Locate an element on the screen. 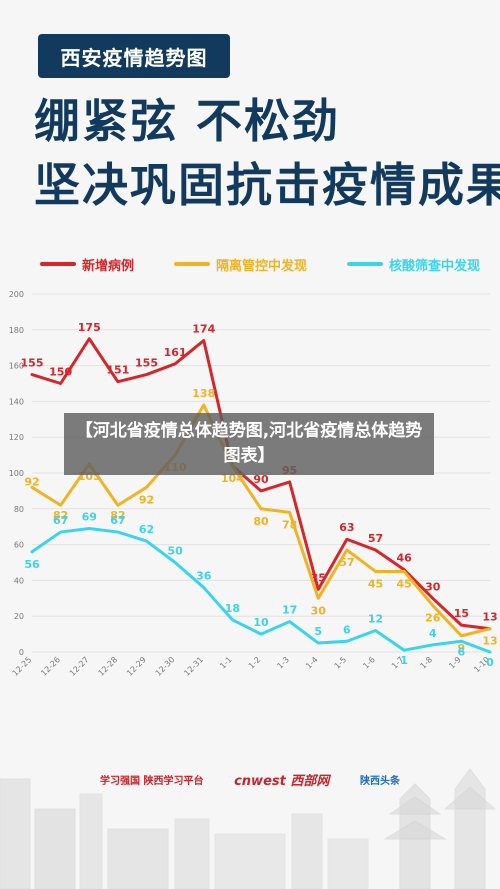 This screenshot has height=889, width=500. y-tick-label: 160 is located at coordinates (16, 366).